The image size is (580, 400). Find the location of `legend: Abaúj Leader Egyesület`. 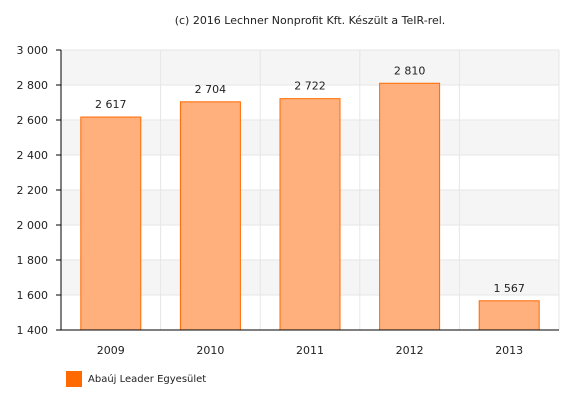

legend: Abaúj Leader Egyesület is located at coordinates (136, 379).